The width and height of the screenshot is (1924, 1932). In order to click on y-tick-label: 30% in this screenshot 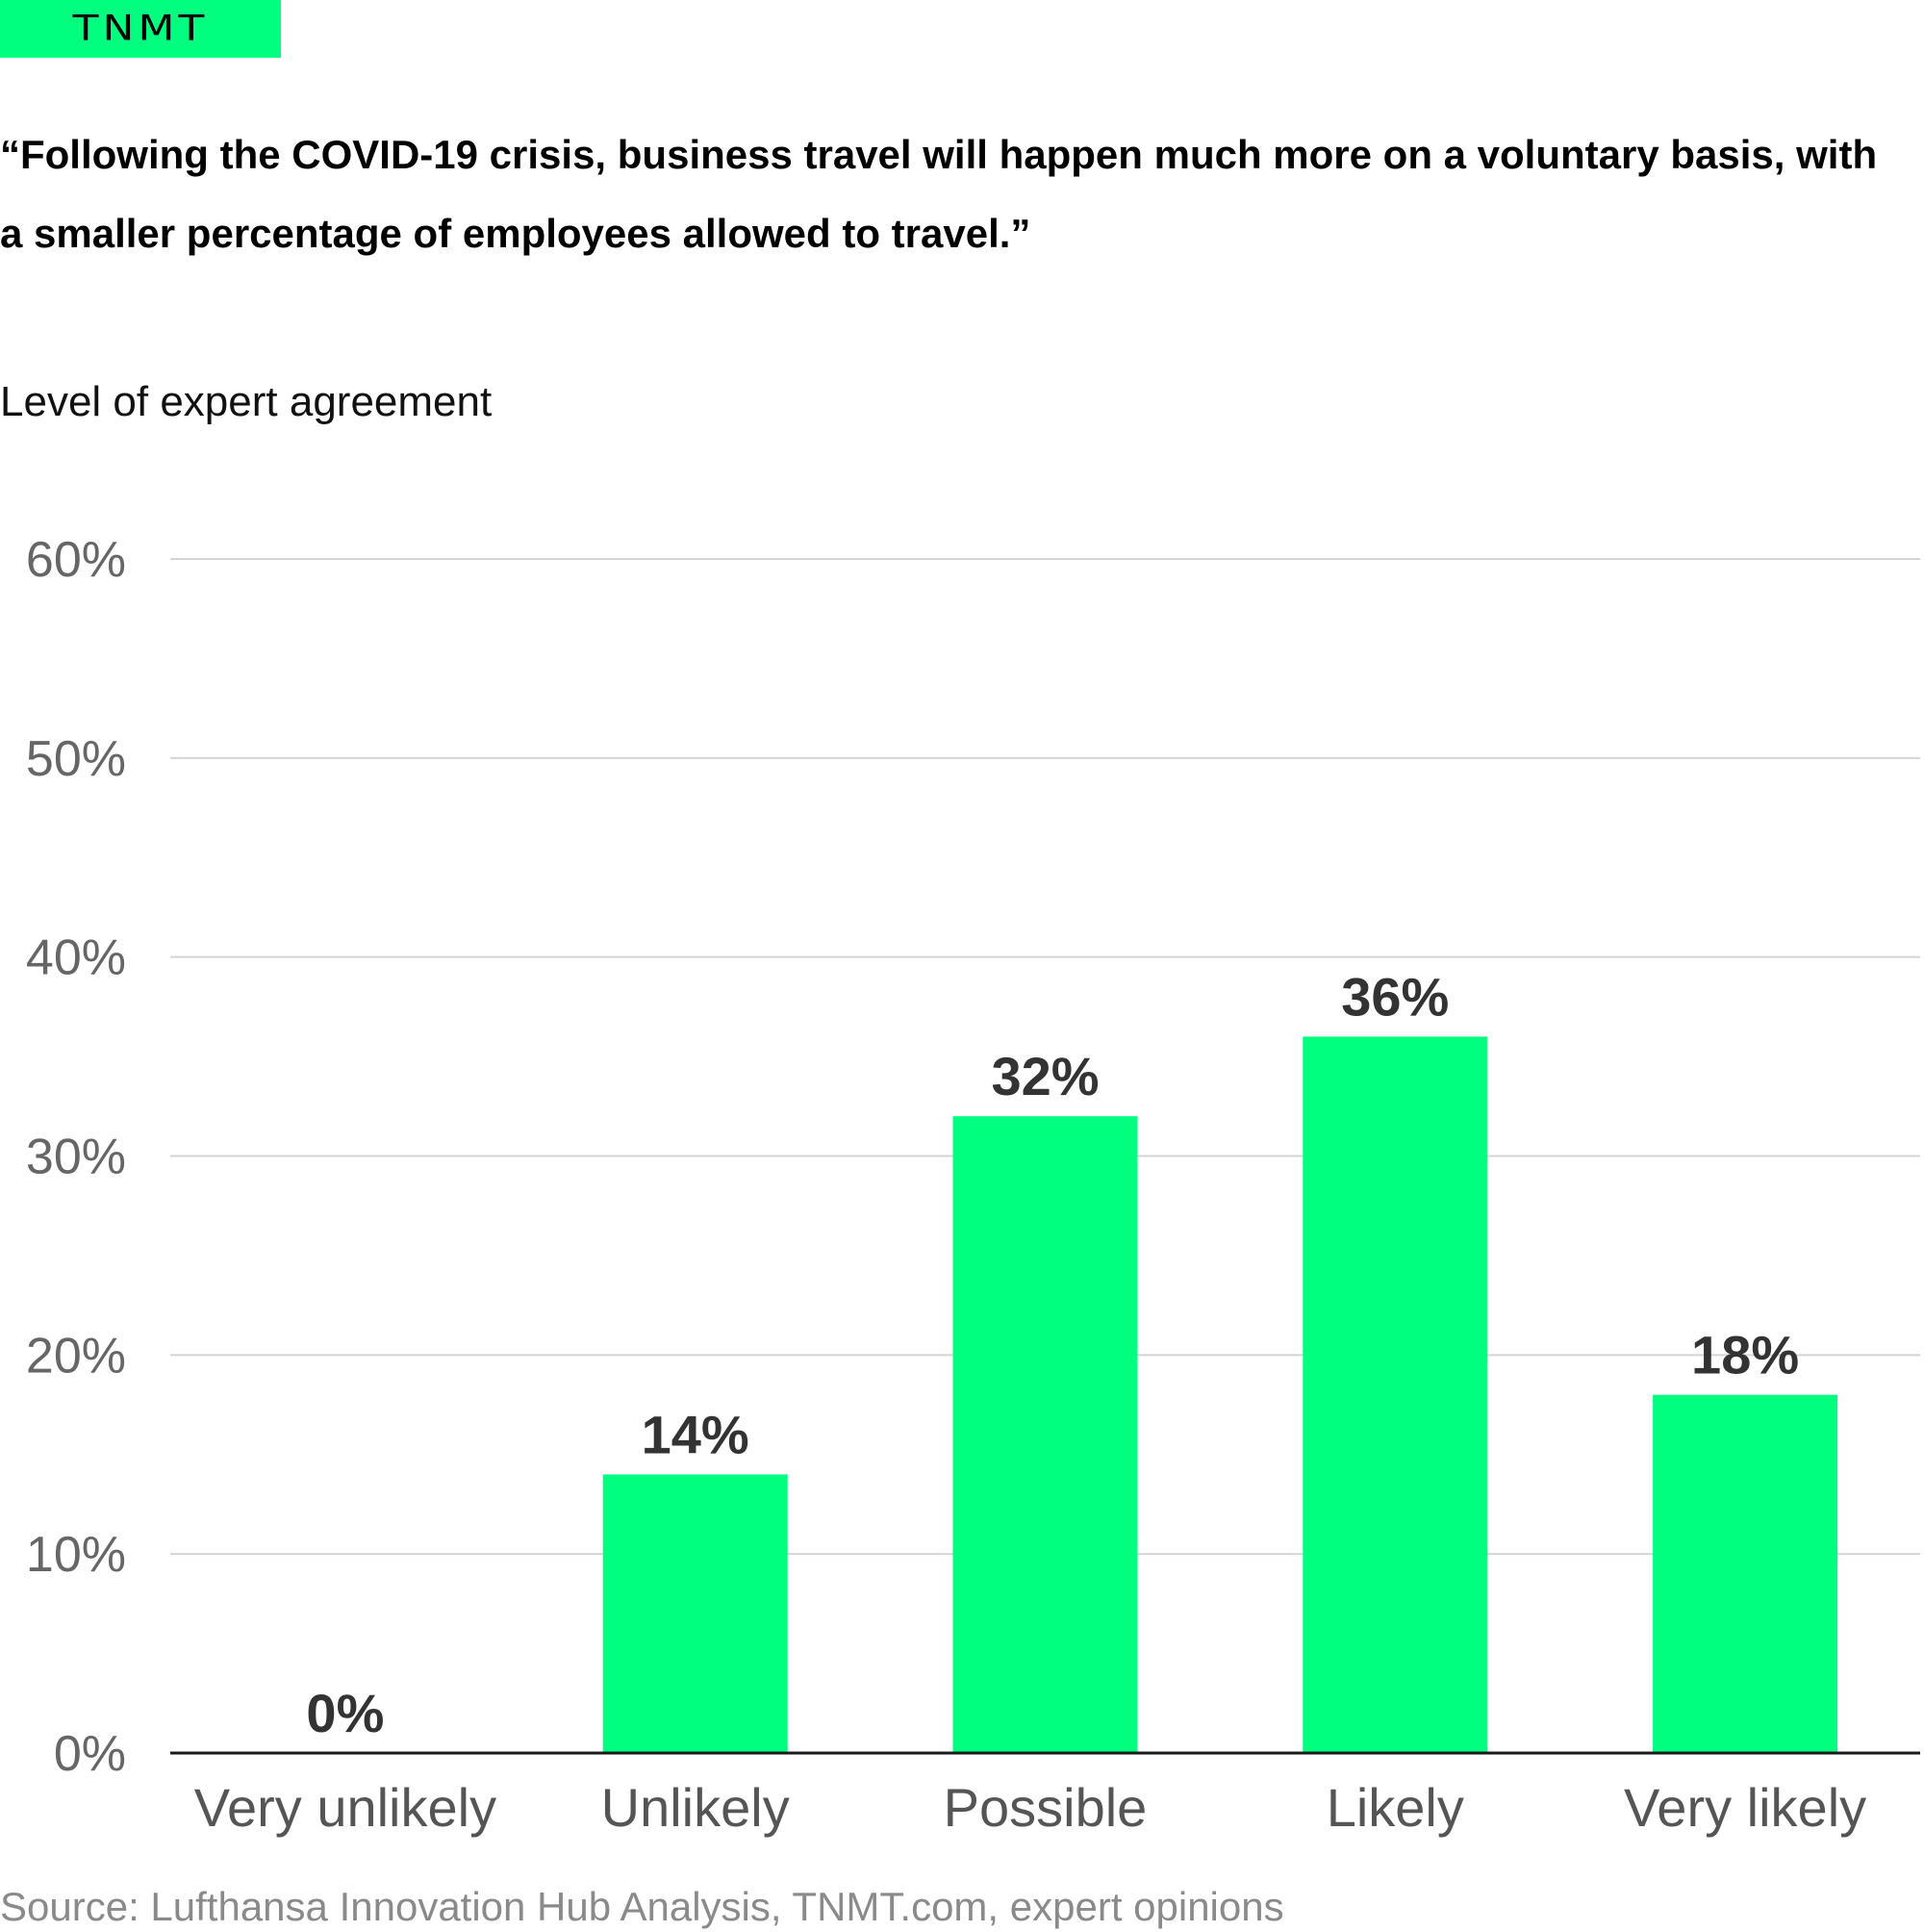, I will do `click(76, 1157)`.